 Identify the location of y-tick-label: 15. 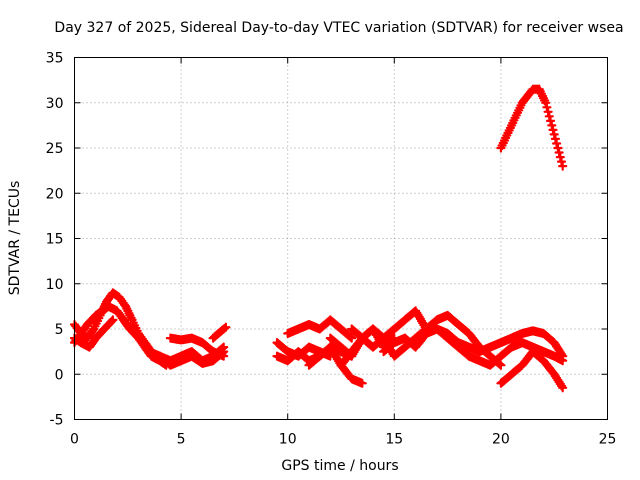
(55, 240).